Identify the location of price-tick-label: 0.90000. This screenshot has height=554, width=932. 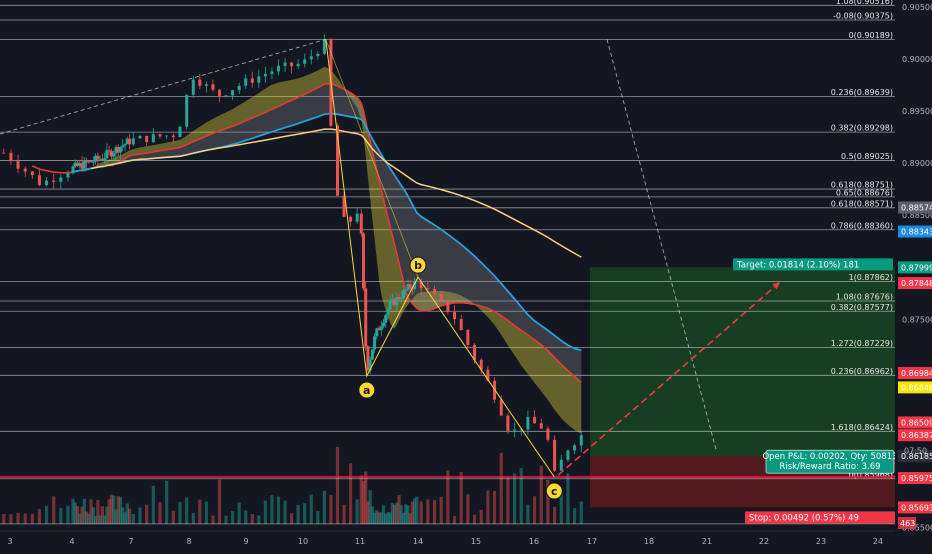
(917, 59).